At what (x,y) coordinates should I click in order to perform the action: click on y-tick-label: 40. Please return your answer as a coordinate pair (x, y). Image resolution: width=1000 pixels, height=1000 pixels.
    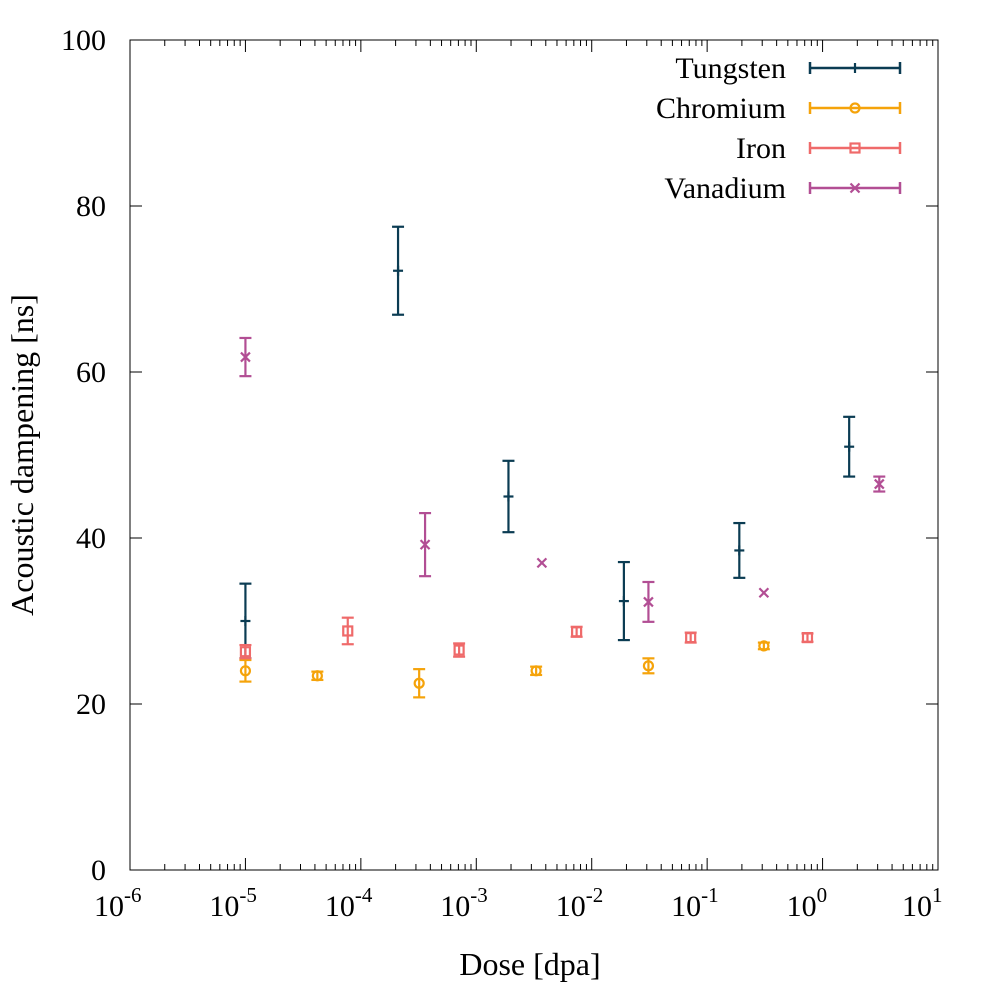
    Looking at the image, I should click on (91, 538).